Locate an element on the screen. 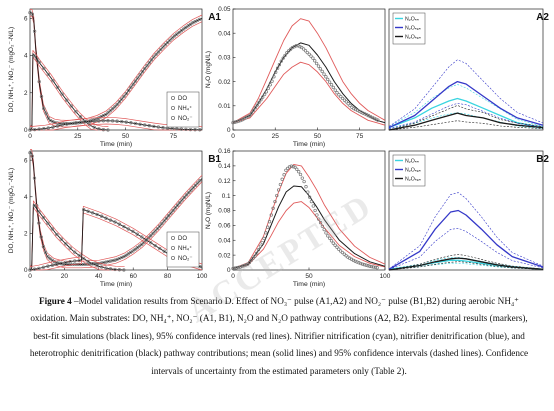 The height and width of the screenshot is (411, 554). y-tick-label: 4 is located at coordinates (26, 56).